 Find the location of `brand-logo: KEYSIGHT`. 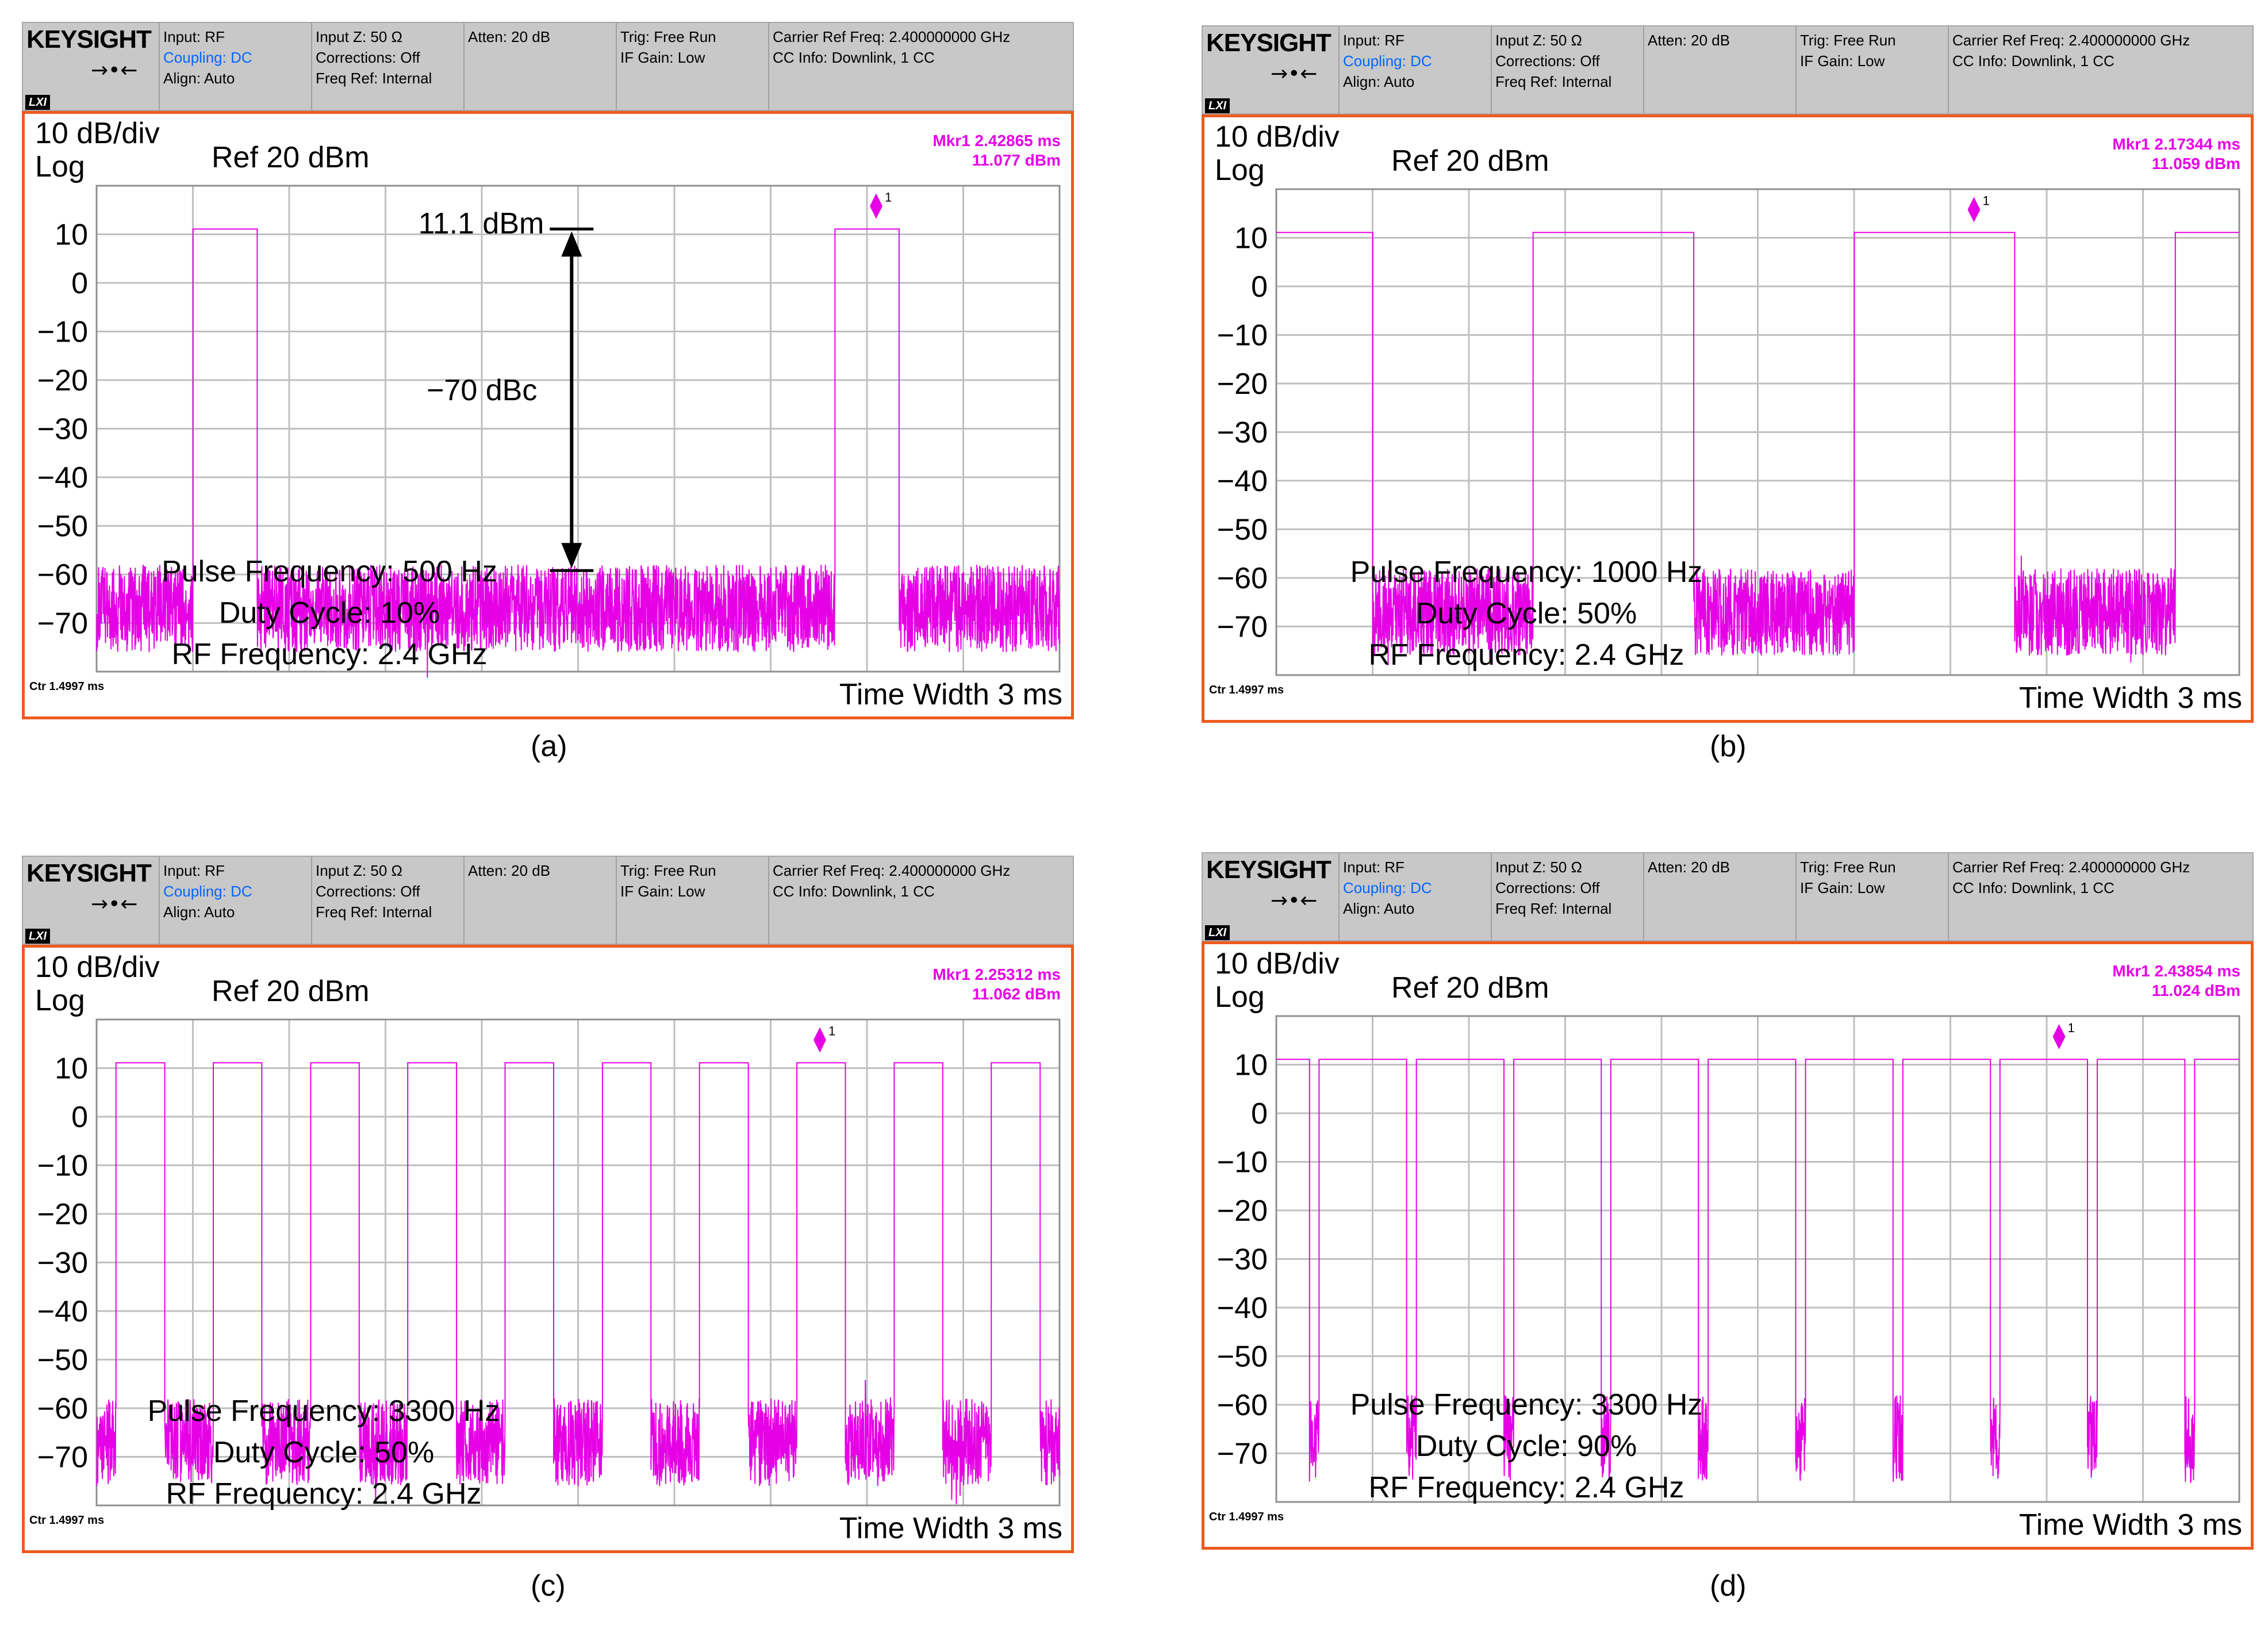

brand-logo: KEYSIGHT is located at coordinates (89, 39).